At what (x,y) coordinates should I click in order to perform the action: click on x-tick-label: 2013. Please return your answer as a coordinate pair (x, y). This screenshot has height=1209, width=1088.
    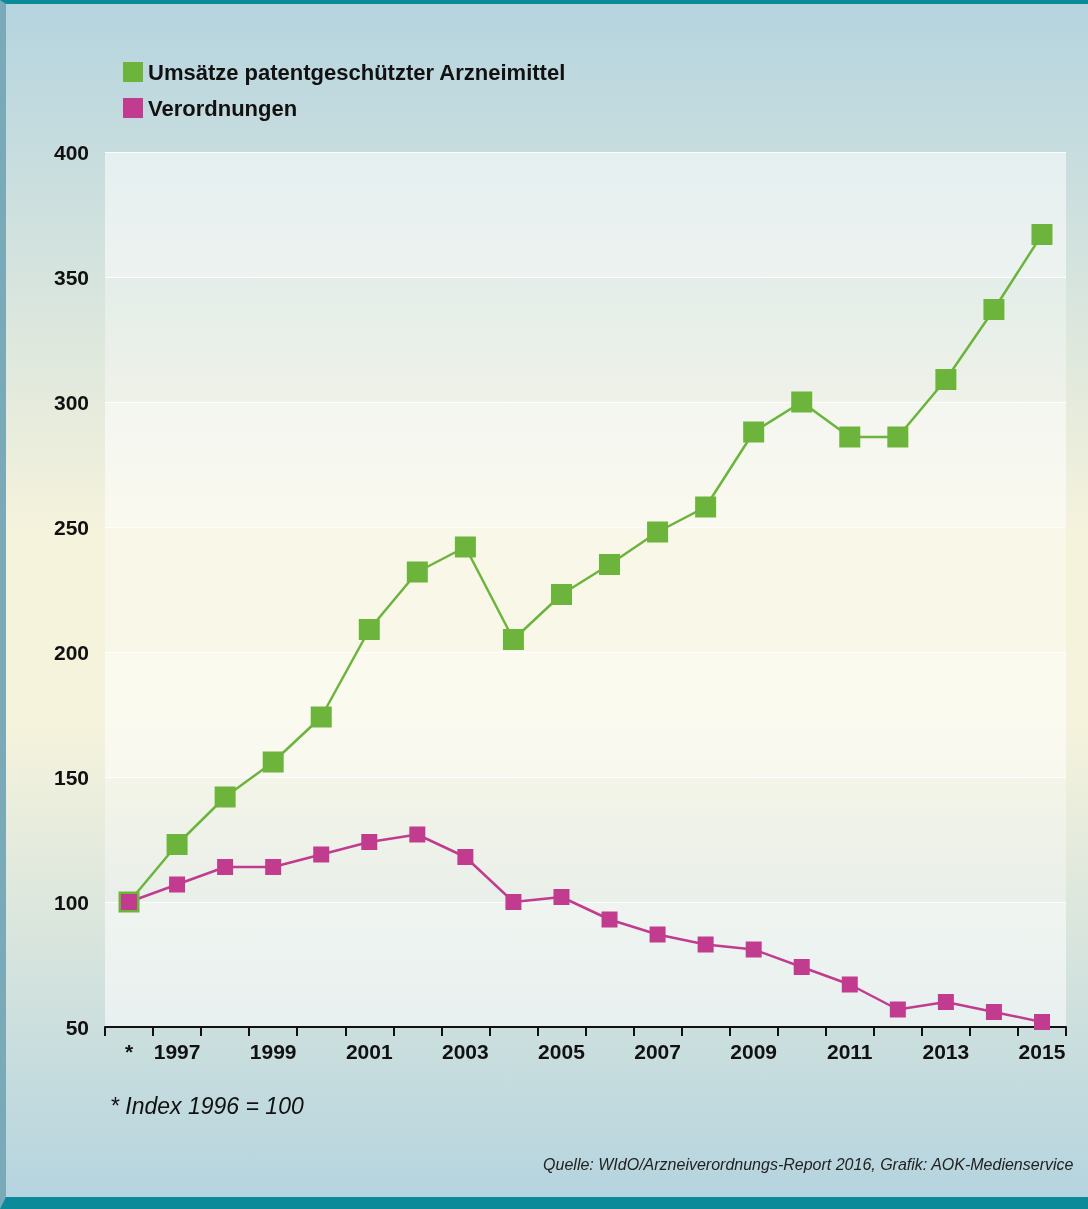
    Looking at the image, I should click on (946, 1051).